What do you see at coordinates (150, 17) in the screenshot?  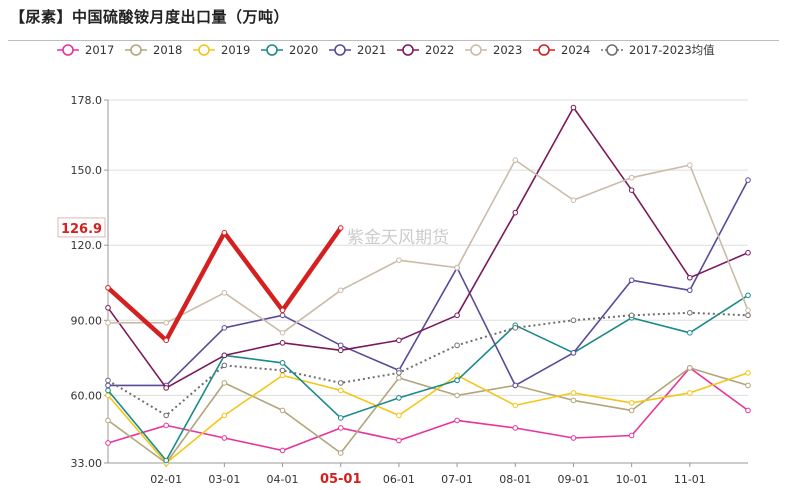 I see `chart-title: 【尿素】中国硫酸铵月度出口量（万吨）` at bounding box center [150, 17].